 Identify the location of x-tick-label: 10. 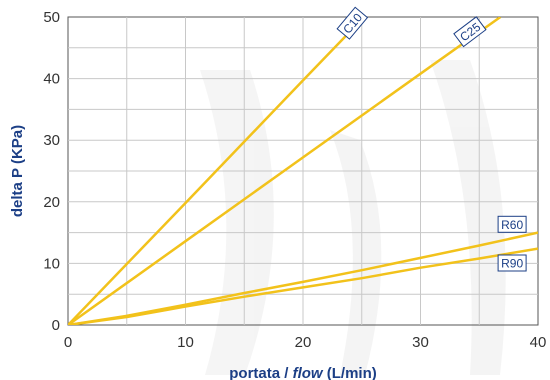
(185, 342).